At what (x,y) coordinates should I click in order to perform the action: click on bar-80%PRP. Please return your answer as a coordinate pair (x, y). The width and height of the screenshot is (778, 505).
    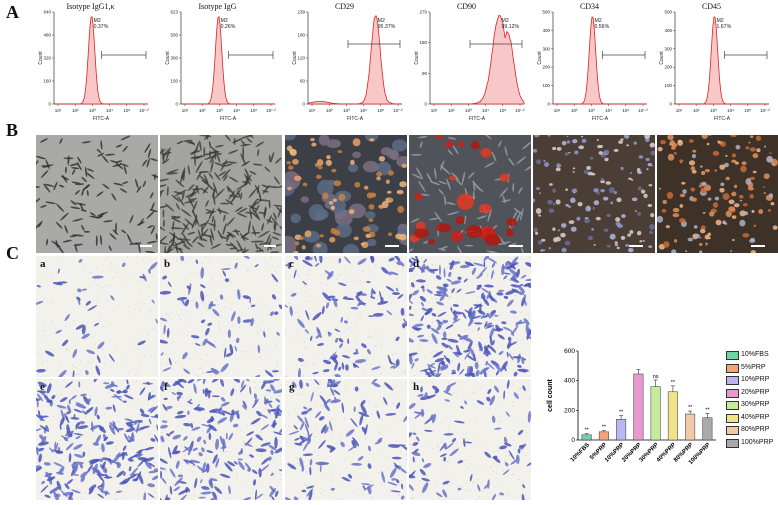
    Looking at the image, I should click on (690, 427).